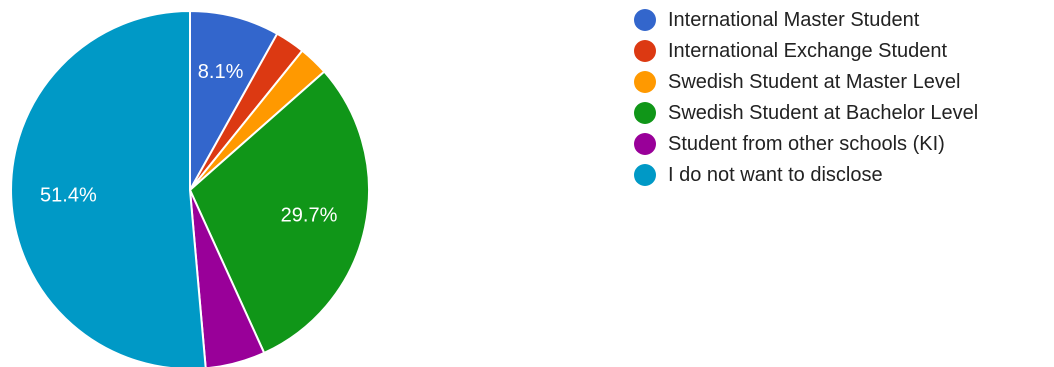  I want to click on legend-label: Student from other schools (KI), so click(806, 143).